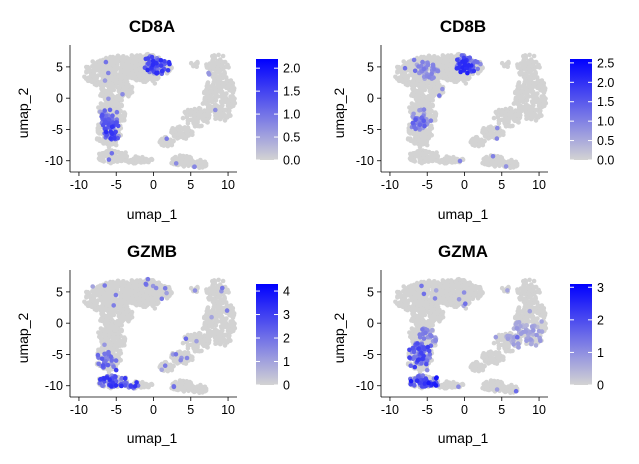  I want to click on y-tick-label: 5, so click(370, 67).